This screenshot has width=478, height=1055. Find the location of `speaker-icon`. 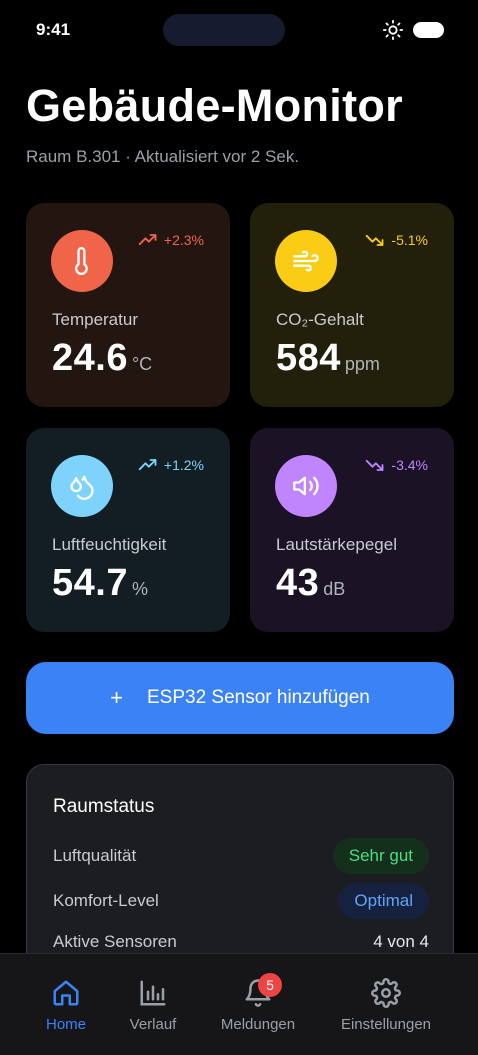

speaker-icon is located at coordinates (306, 486).